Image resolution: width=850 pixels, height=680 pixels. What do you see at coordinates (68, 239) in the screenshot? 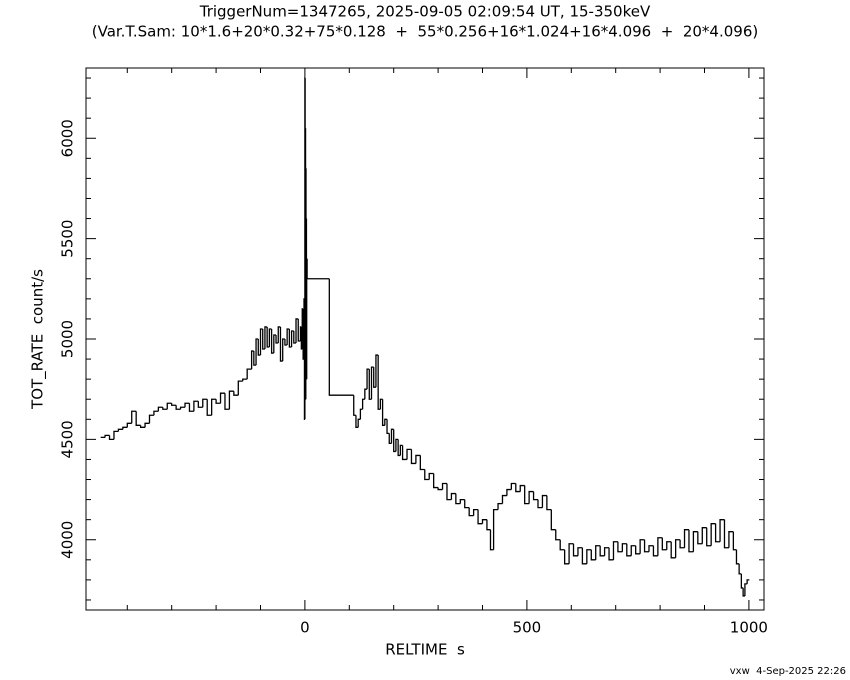
I see `y-tick-label: 5500` at bounding box center [68, 239].